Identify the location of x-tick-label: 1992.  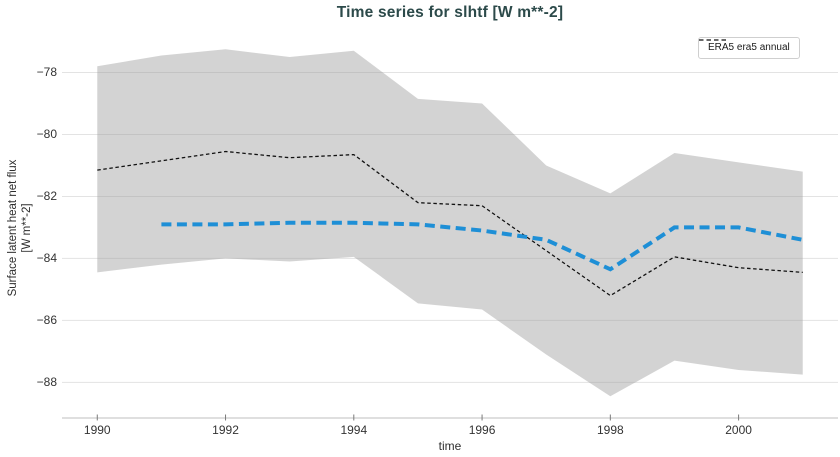
(225, 430).